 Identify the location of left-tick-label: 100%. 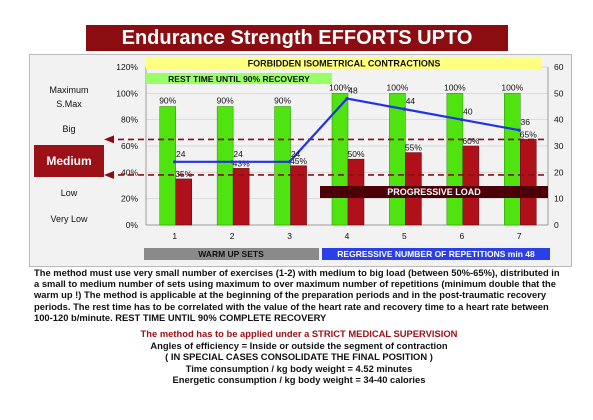
(127, 93).